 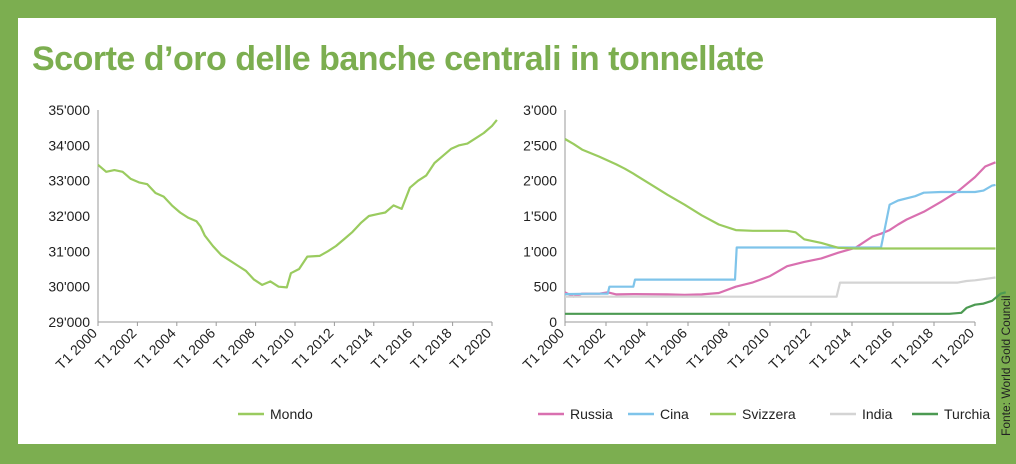 I want to click on y-tick-label: 35'000, so click(x=69, y=110).